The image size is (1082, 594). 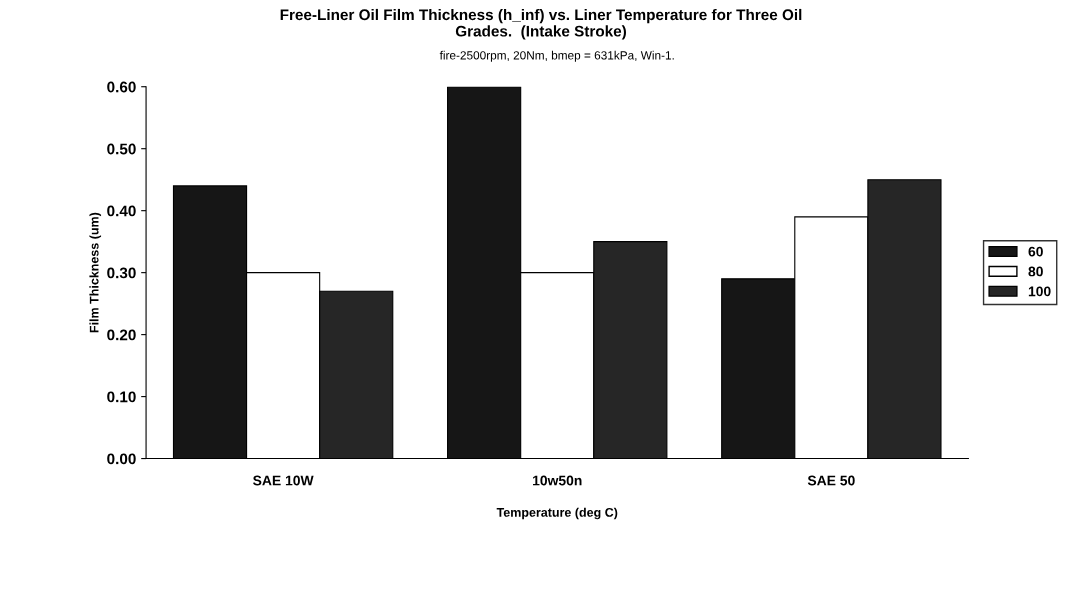 I want to click on legend-label: 80, so click(x=1035, y=271).